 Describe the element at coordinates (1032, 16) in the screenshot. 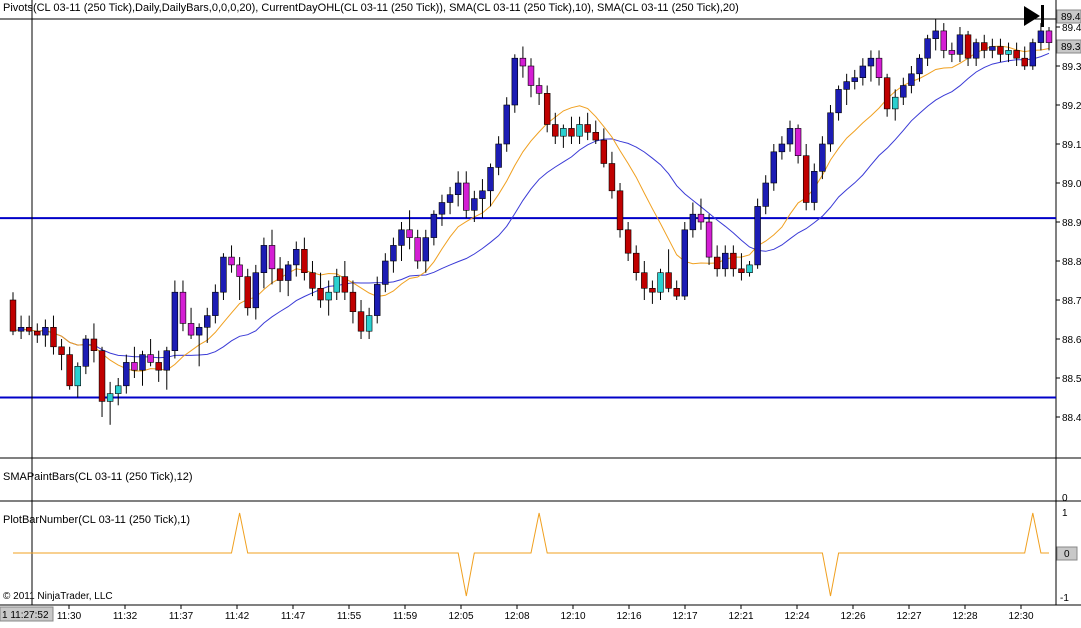

I see `scroll-to-end-icon` at that location.